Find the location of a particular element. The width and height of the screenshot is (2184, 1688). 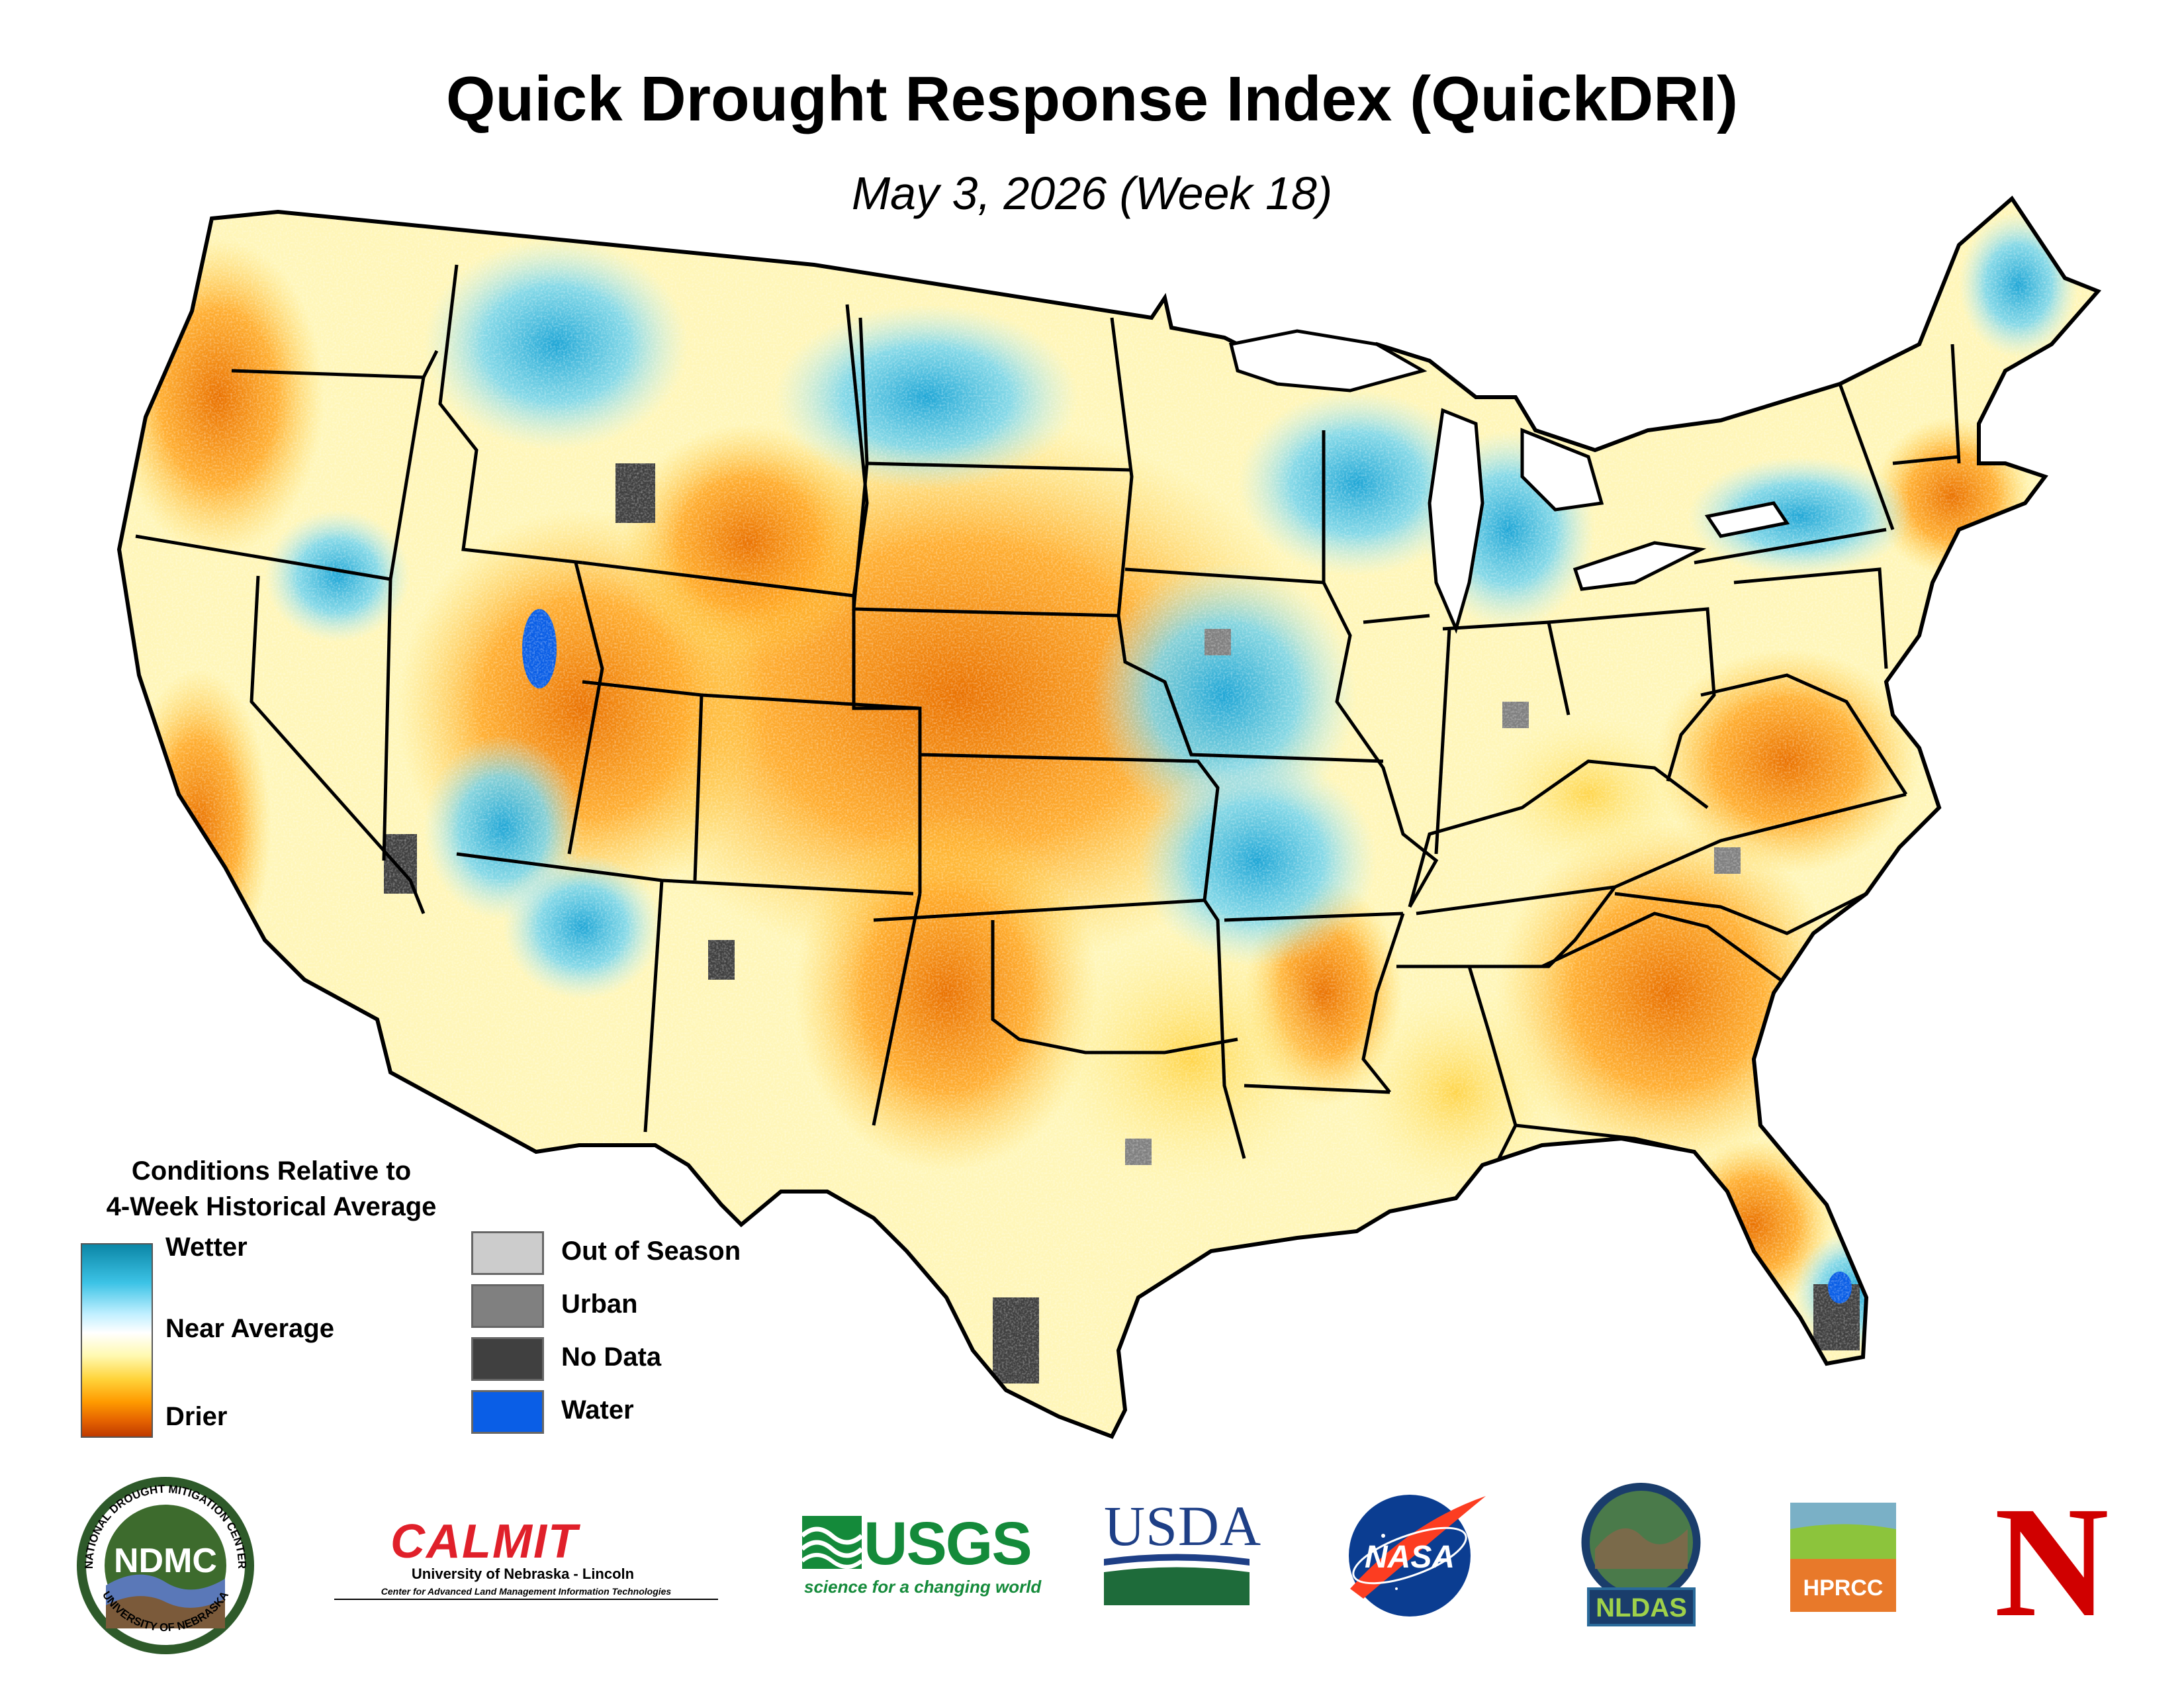

hprcc-logo: HPRCC is located at coordinates (1843, 1557).